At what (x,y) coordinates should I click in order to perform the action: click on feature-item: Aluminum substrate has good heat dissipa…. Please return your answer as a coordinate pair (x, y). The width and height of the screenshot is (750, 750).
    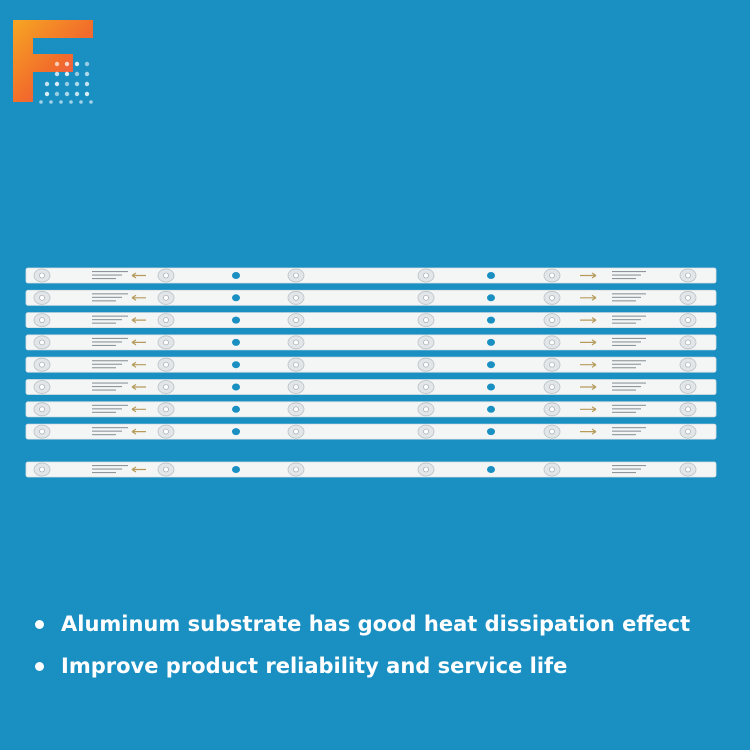
    Looking at the image, I should click on (360, 624).